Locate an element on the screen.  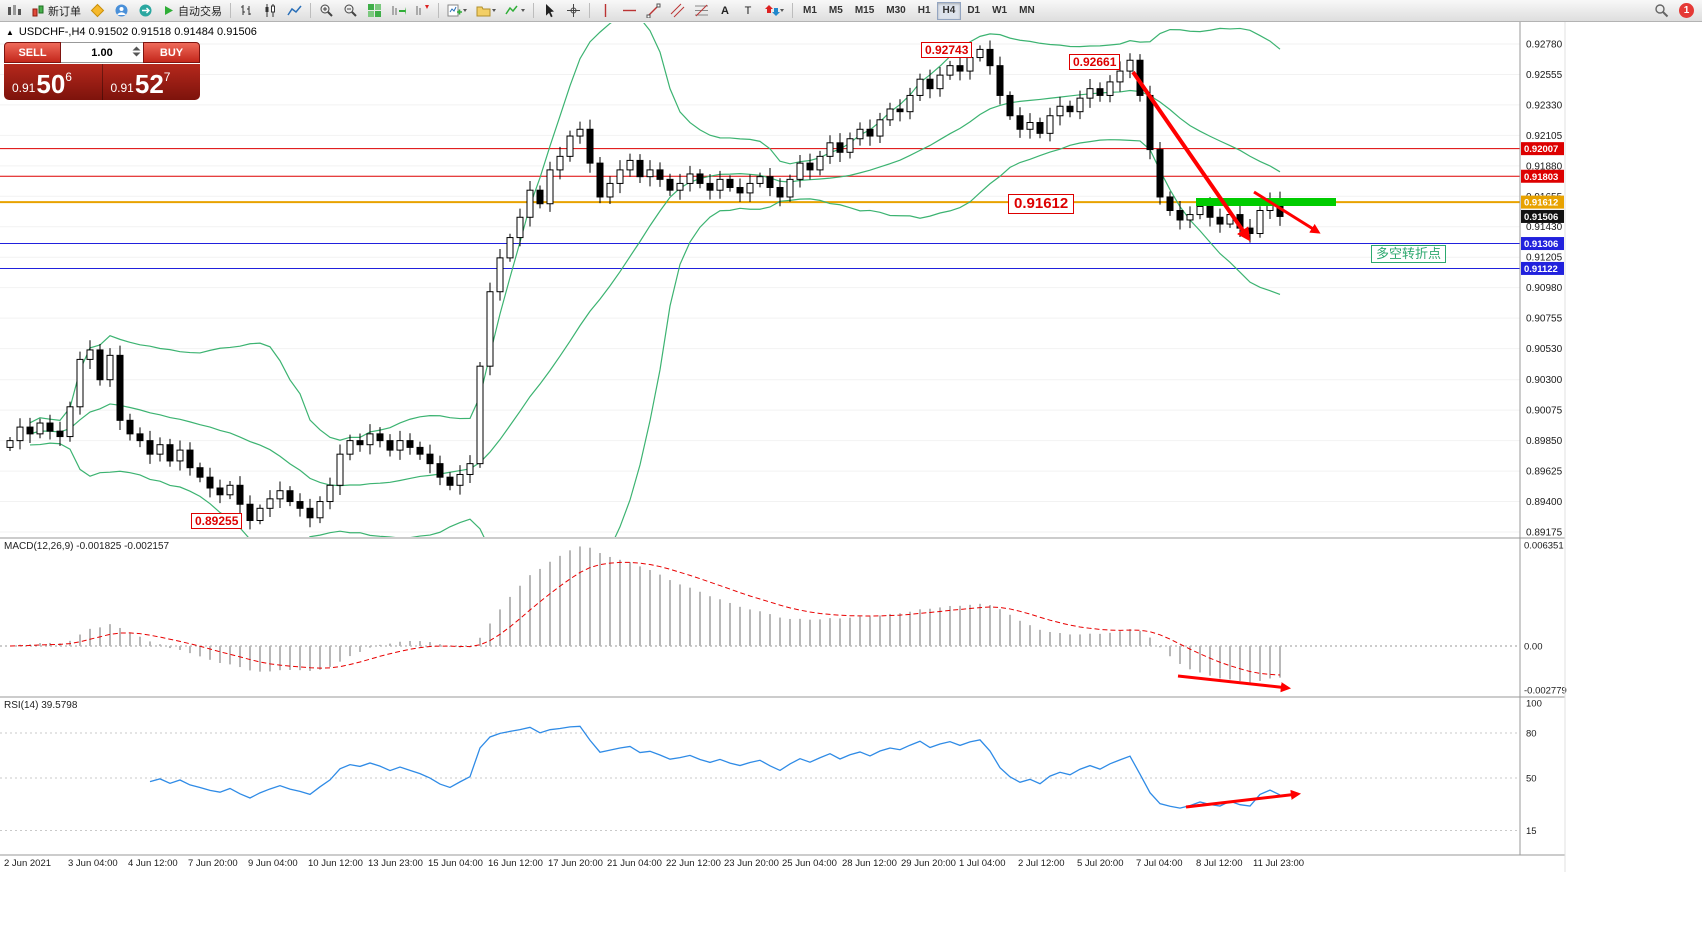
timeframe-button-w1: W1 is located at coordinates (999, 11).